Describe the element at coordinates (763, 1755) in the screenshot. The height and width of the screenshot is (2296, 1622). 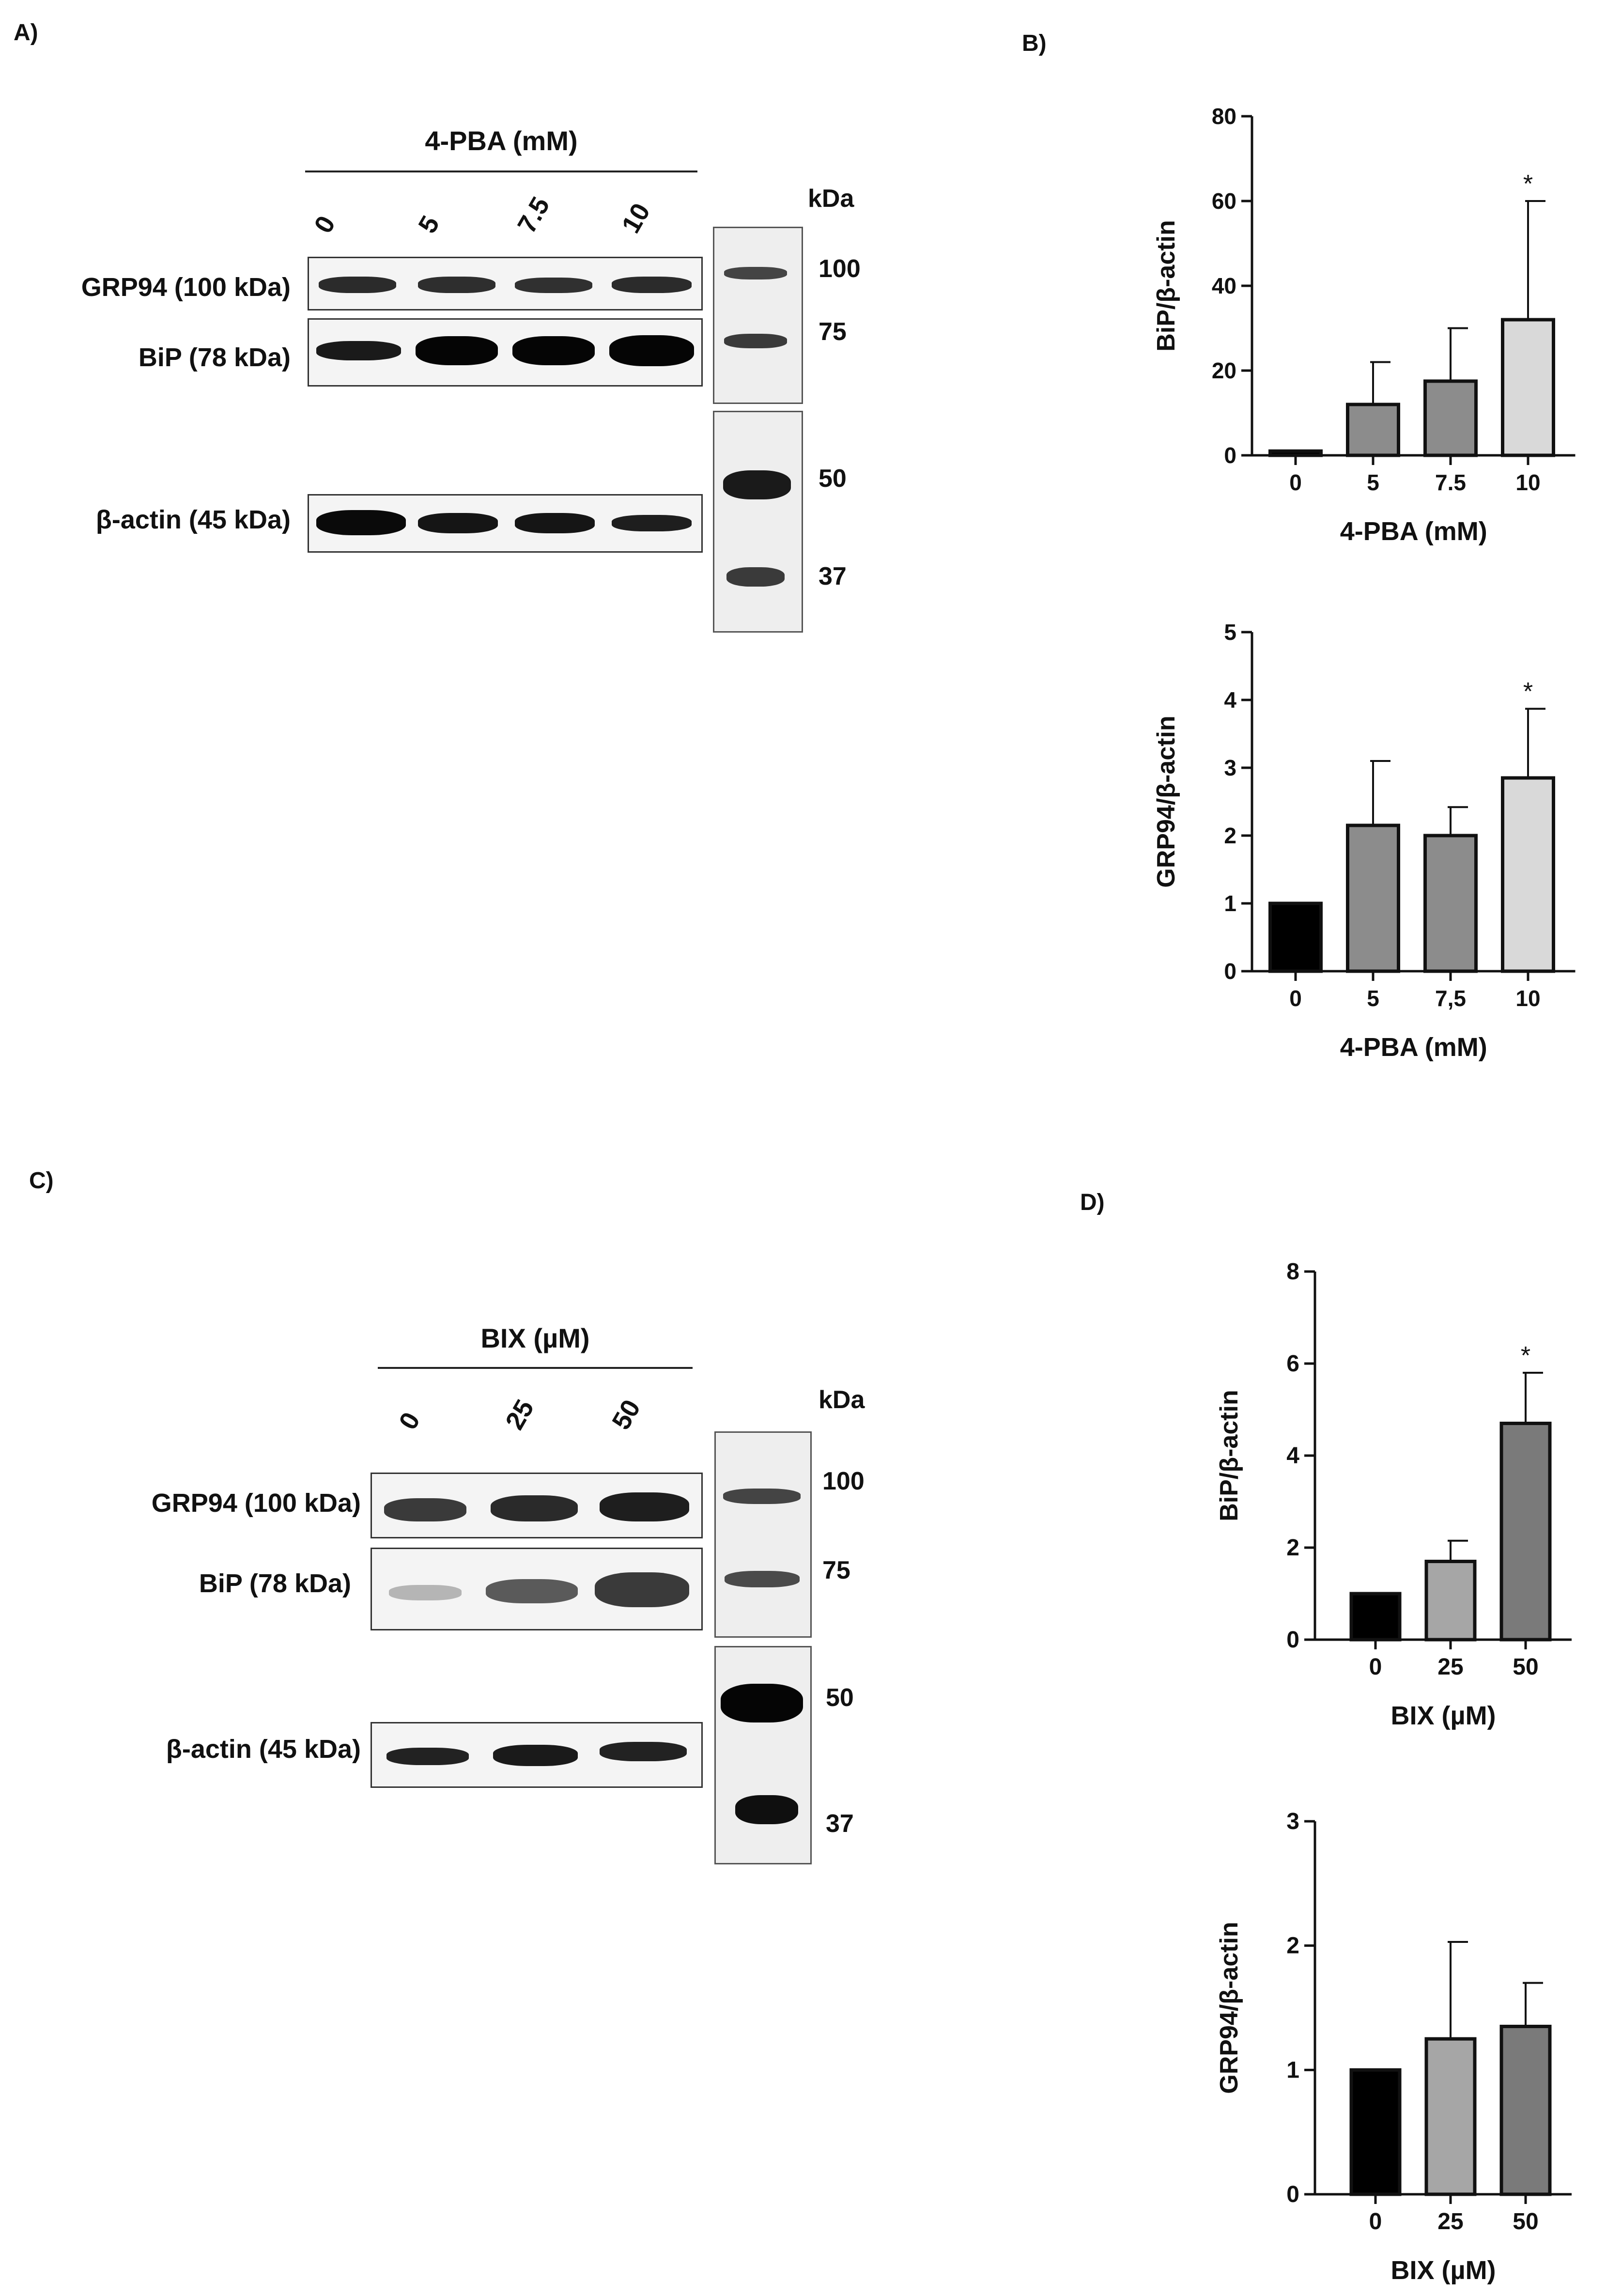
I see `panel-c-marker-bottom` at that location.